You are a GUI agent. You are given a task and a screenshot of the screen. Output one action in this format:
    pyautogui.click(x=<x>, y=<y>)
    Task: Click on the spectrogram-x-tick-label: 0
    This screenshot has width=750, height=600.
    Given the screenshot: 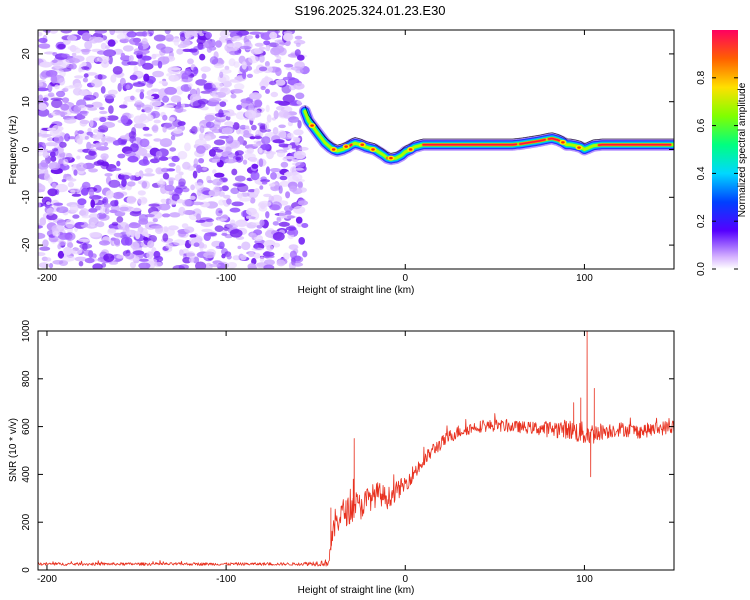 What is the action you would take?
    pyautogui.click(x=405, y=278)
    